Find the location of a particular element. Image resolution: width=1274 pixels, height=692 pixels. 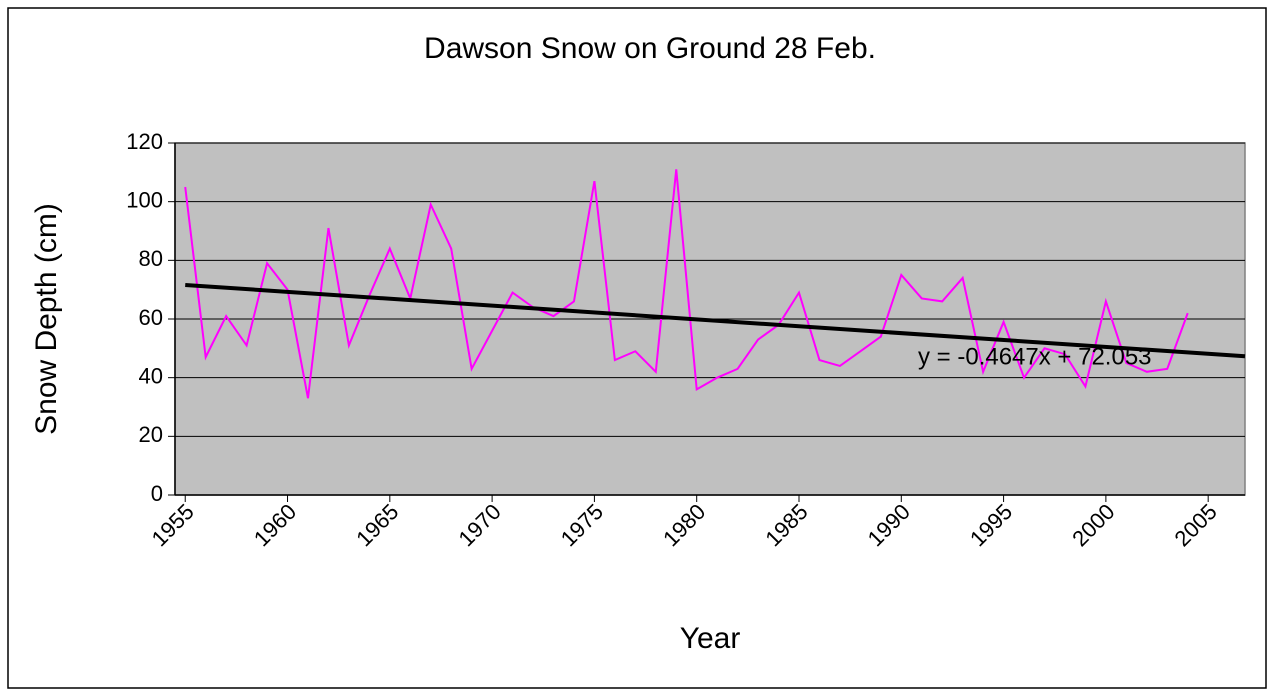

y-tick-label: 40 is located at coordinates (151, 375).